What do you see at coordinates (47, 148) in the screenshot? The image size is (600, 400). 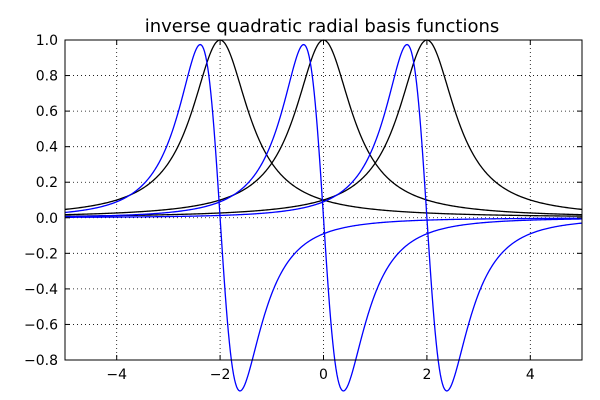 I see `y-tick-label: 0.4` at bounding box center [47, 148].